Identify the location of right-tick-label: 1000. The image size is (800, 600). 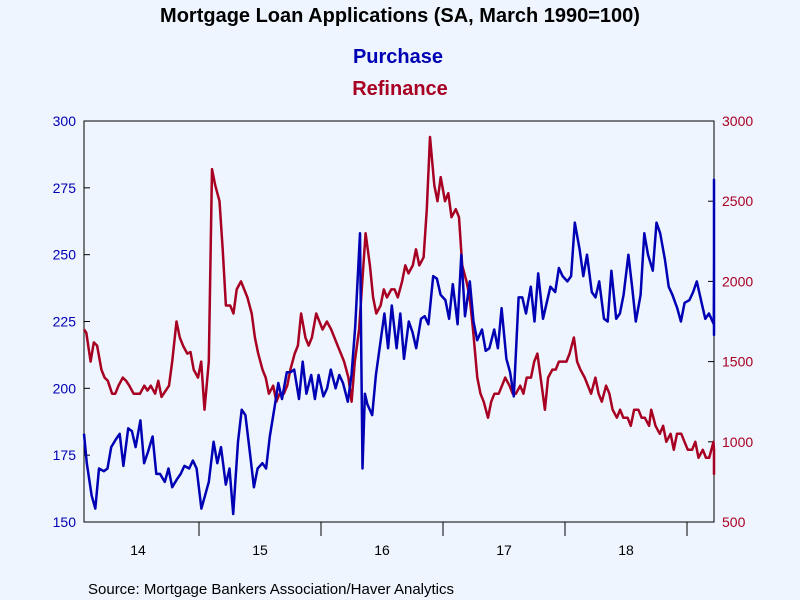
(737, 442).